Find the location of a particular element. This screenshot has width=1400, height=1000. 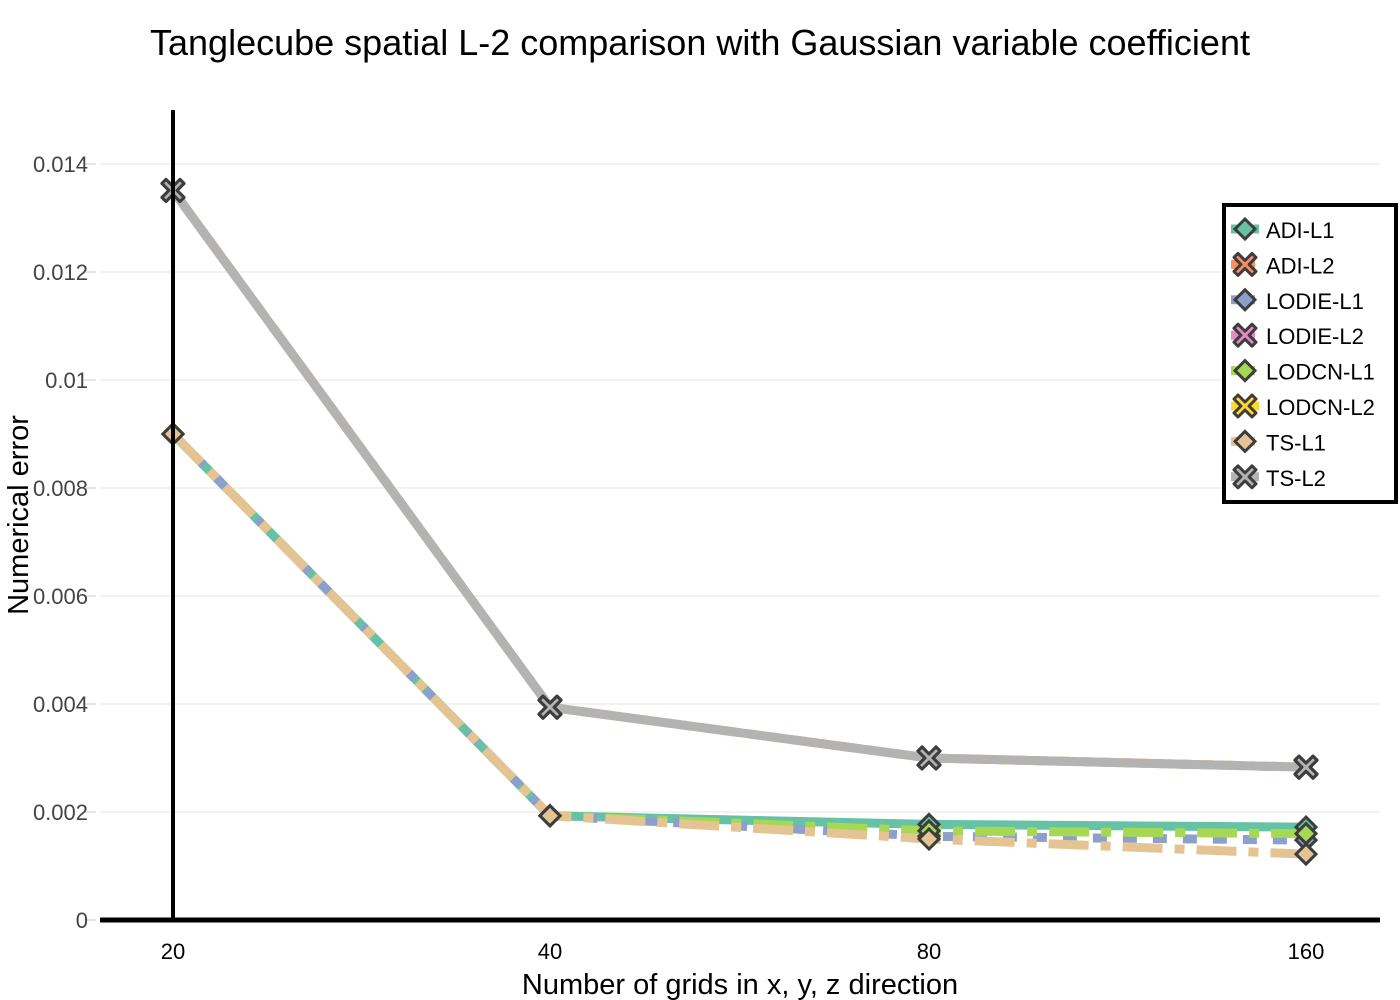

legend-item-adi-l2: ADI-L2 is located at coordinates (1282, 264).